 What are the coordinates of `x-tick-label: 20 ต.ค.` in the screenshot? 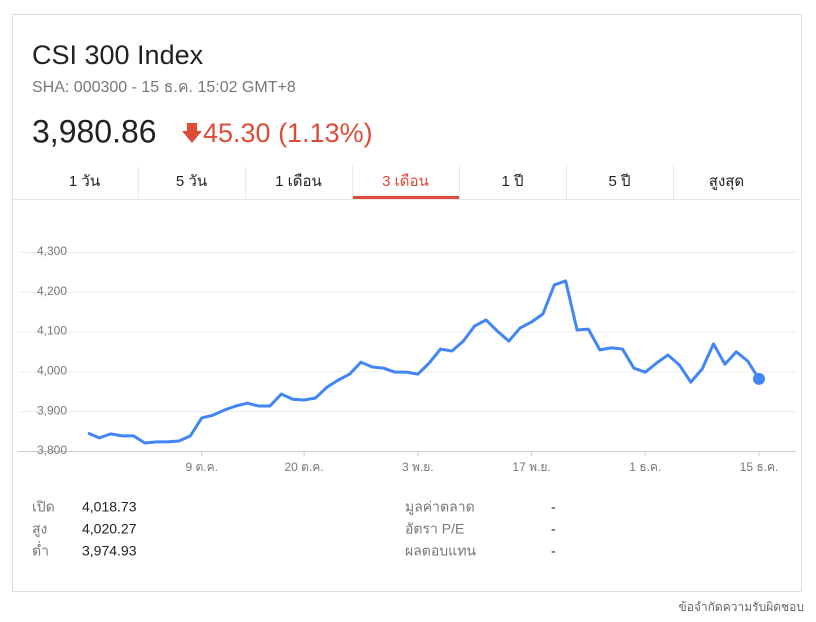 It's located at (303, 467).